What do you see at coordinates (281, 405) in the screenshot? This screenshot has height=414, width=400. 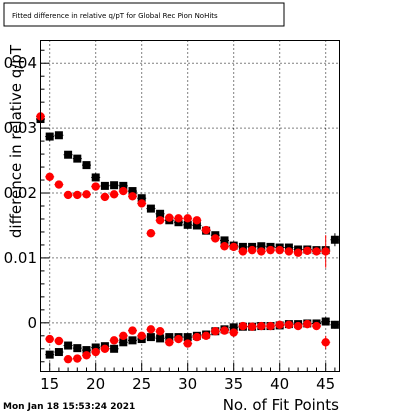 I see `x-axis-title: No. of Fit Points` at bounding box center [281, 405].